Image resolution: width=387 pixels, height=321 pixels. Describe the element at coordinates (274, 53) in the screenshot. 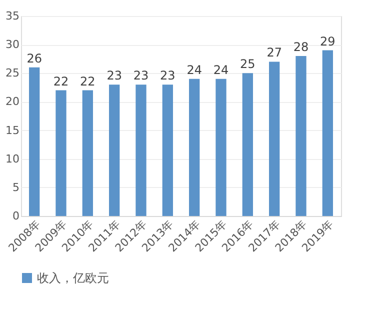

I see `data-label: 27` at that location.